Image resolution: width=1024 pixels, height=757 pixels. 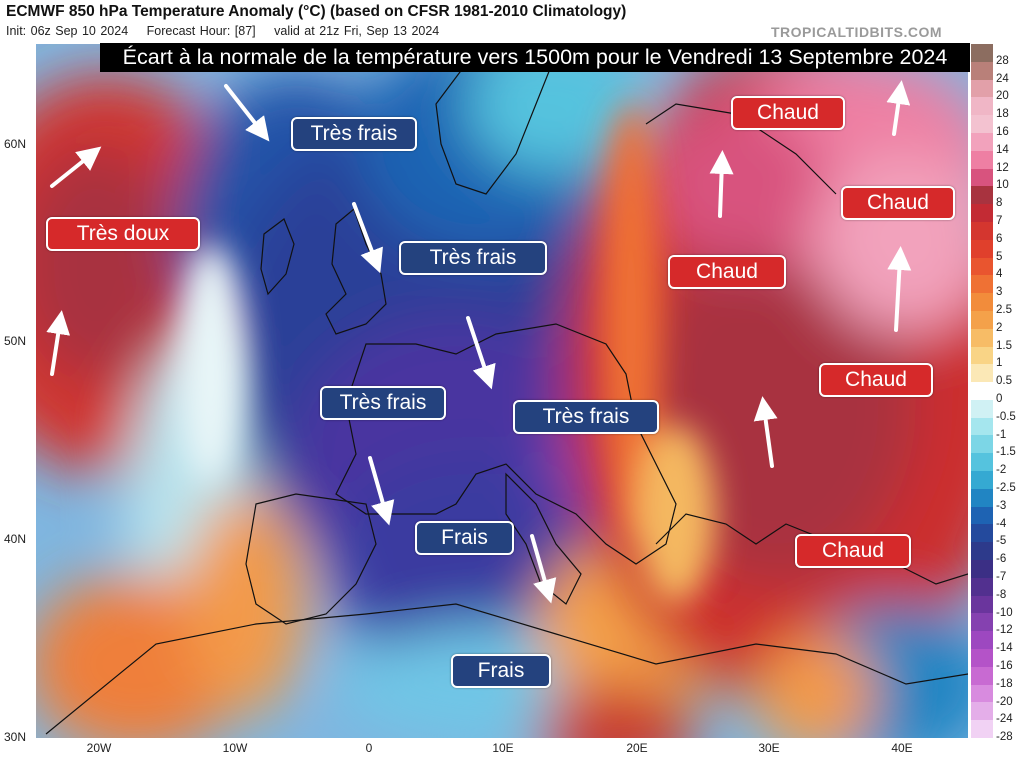 I want to click on colorbar-label: 2, so click(x=999, y=327).